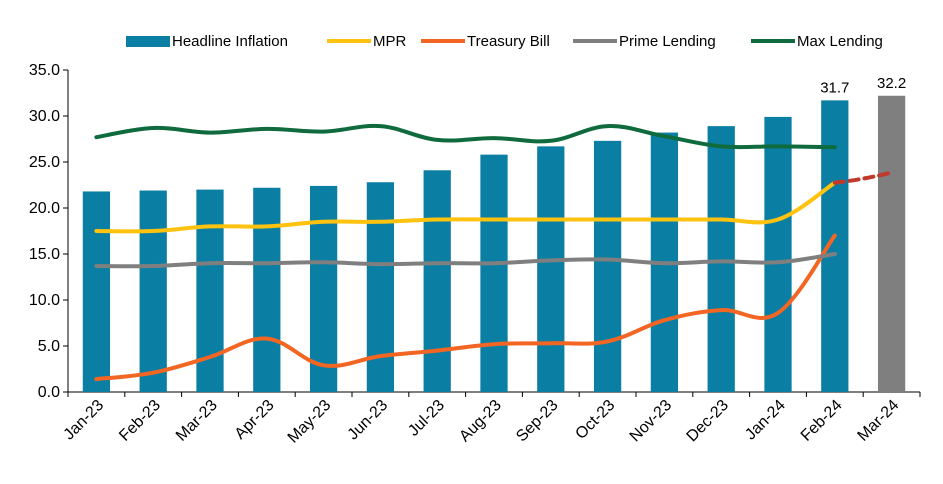 This screenshot has width=943, height=484. What do you see at coordinates (595, 420) in the screenshot?
I see `x-tick-label: Oct-23` at bounding box center [595, 420].